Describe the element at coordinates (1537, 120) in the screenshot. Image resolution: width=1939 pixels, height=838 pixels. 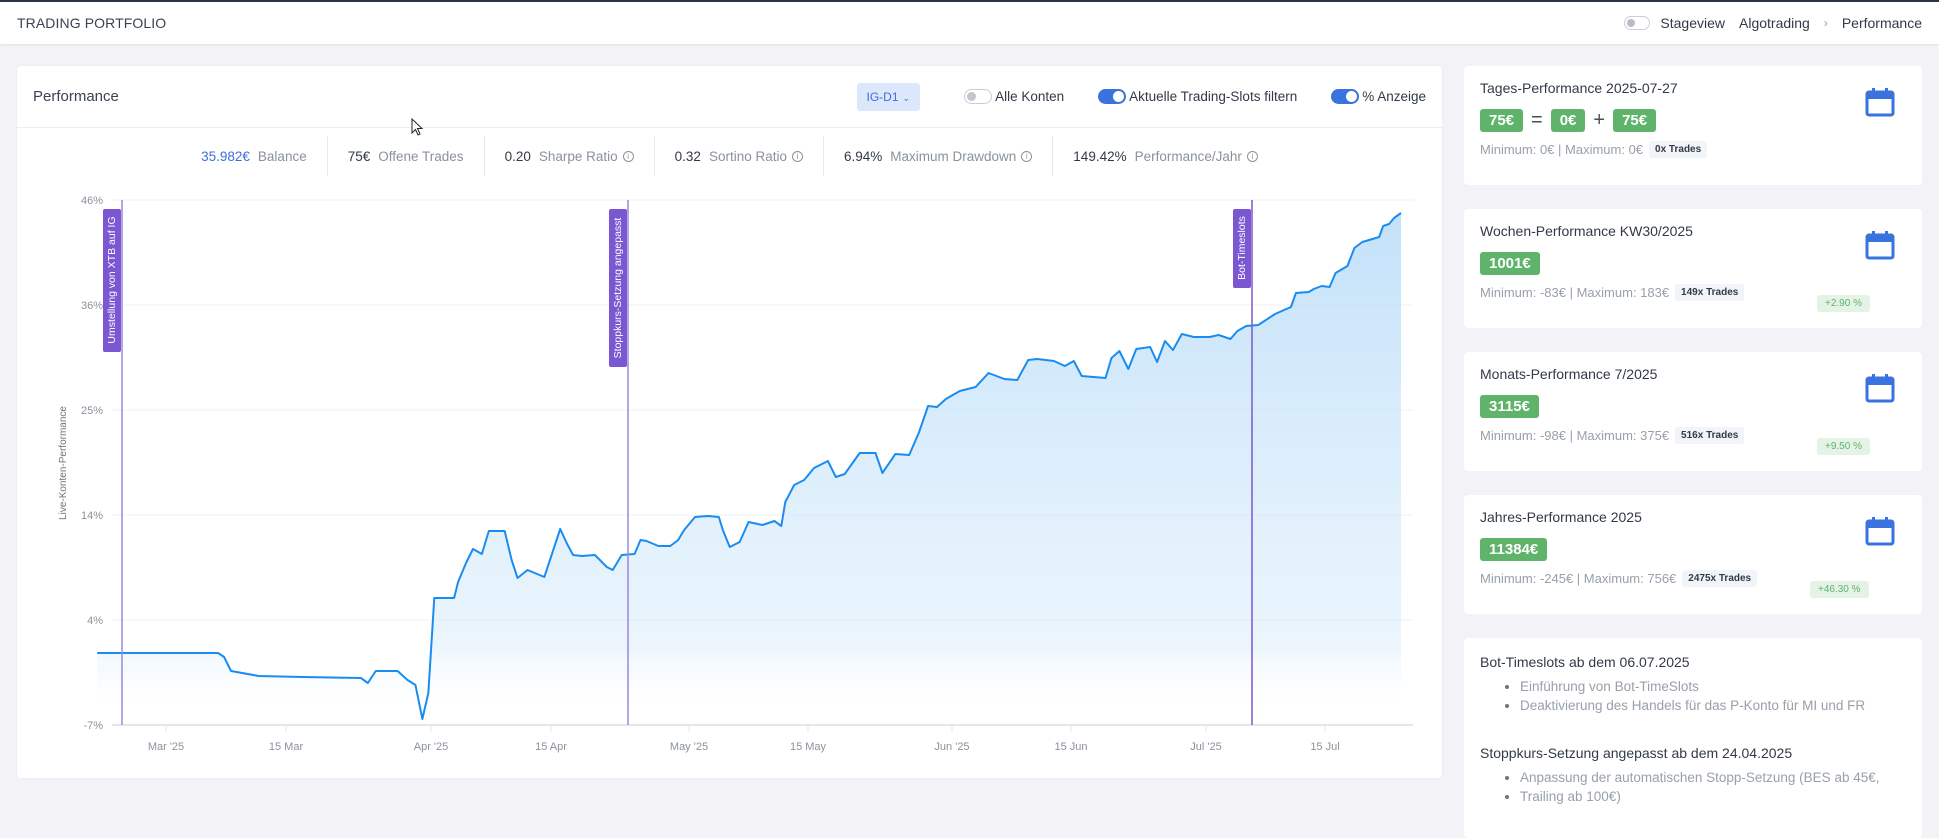
I see `equals-sign: =` at that location.